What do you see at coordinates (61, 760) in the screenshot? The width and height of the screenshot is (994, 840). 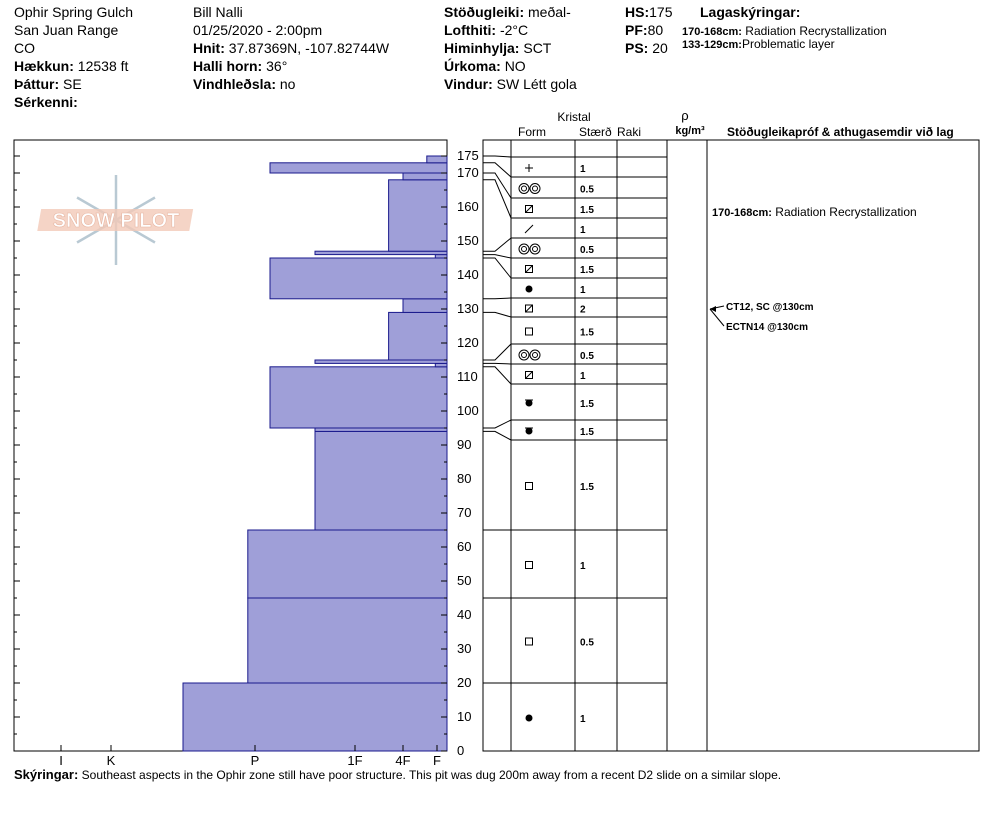 I see `hardness-tick-label: I` at bounding box center [61, 760].